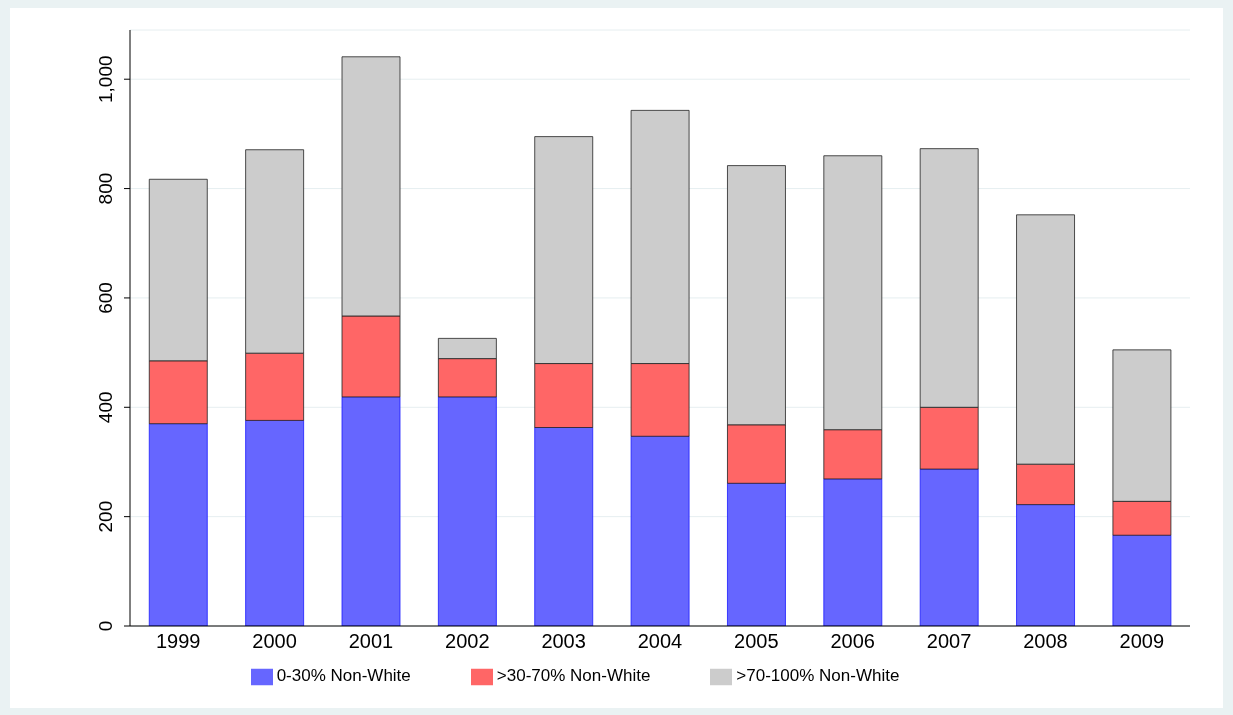 The image size is (1233, 715). I want to click on y-tick-label: 200, so click(105, 516).